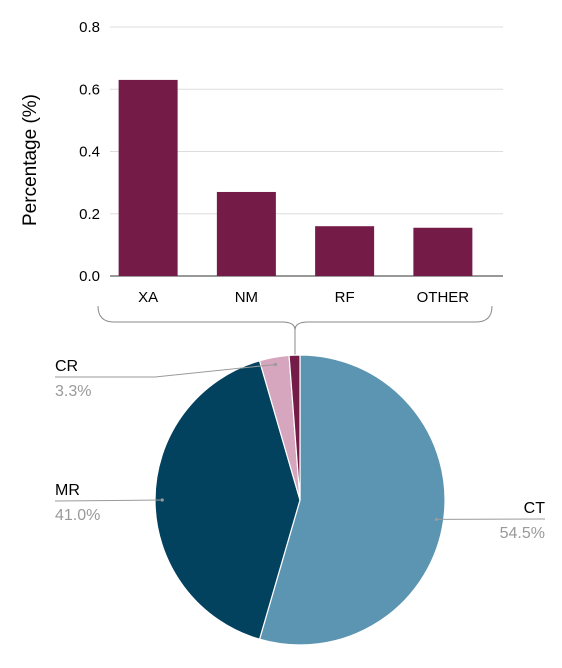  Describe the element at coordinates (66, 366) in the screenshot. I see `pie-slice-label: CR` at that location.